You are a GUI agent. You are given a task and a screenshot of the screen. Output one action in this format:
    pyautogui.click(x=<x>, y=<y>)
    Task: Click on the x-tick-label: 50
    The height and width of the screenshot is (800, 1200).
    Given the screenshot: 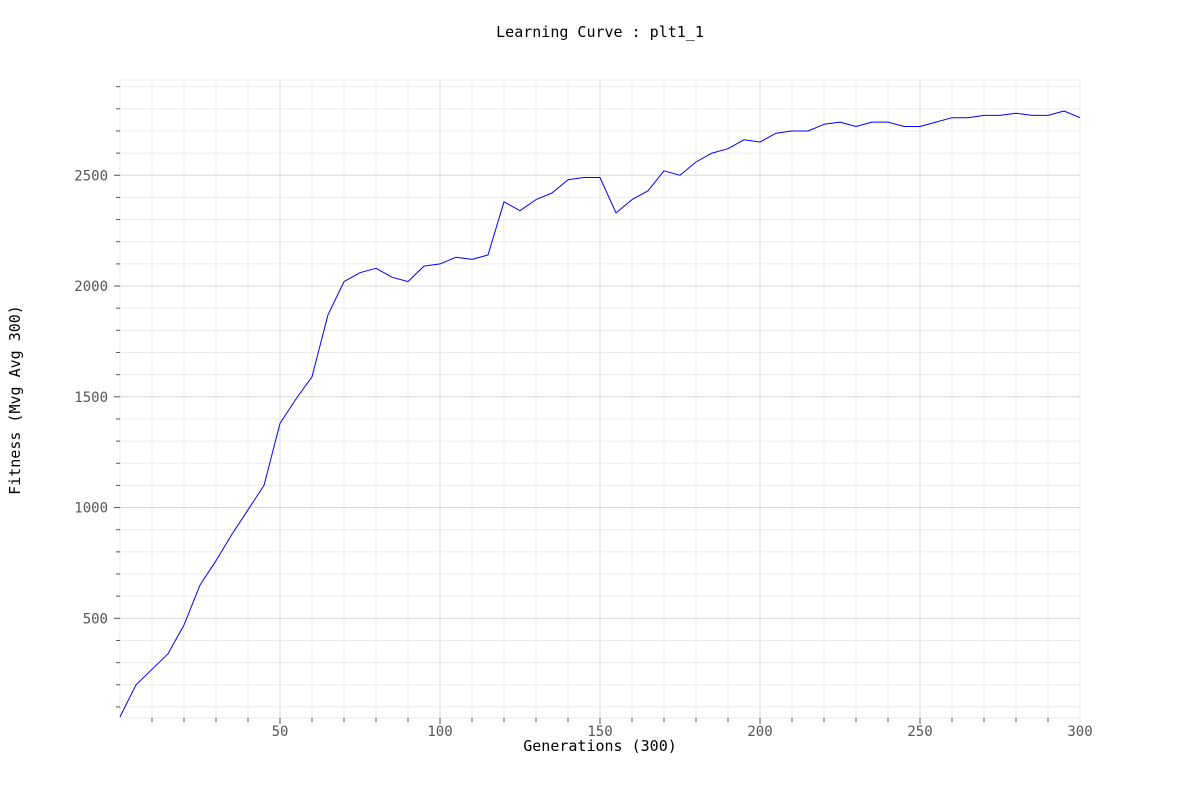 What is the action you would take?
    pyautogui.click(x=280, y=732)
    